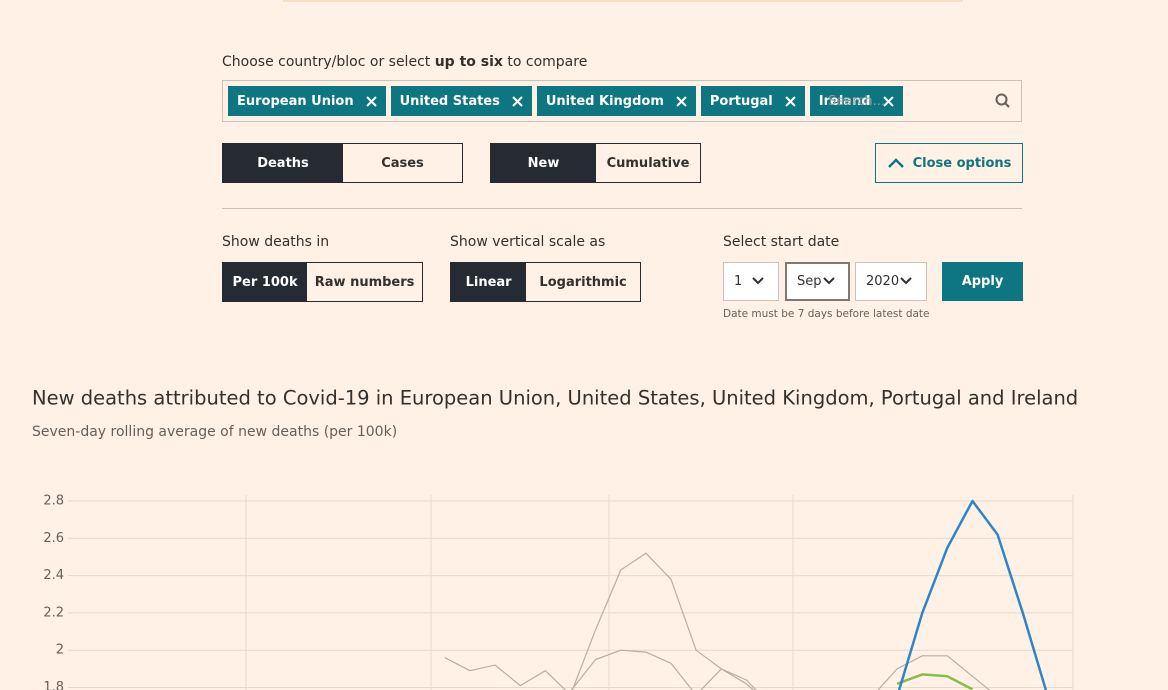 The image size is (1168, 690). Describe the element at coordinates (883, 281) in the screenshot. I see `select-value: 2020` at that location.